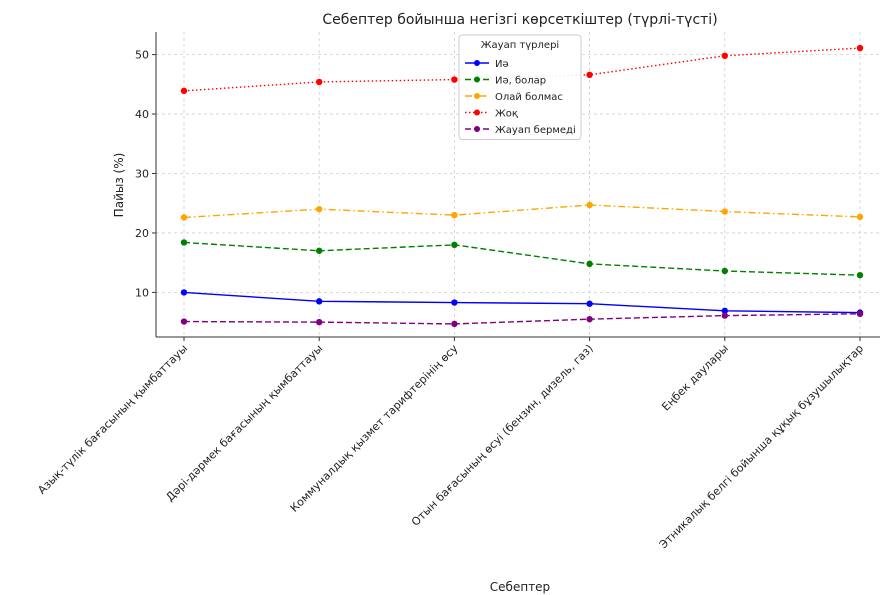 The height and width of the screenshot is (595, 881). What do you see at coordinates (142, 292) in the screenshot?
I see `y-tick-label: 10` at bounding box center [142, 292].